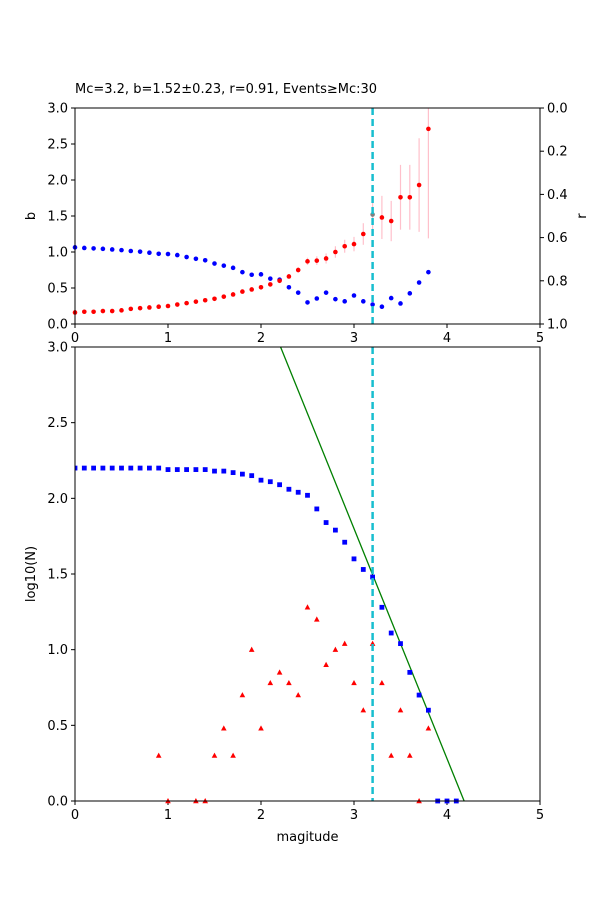 This screenshot has width=600, height=900. What do you see at coordinates (57, 145) in the screenshot?
I see `top-y-tick-label: 2.5` at bounding box center [57, 145].